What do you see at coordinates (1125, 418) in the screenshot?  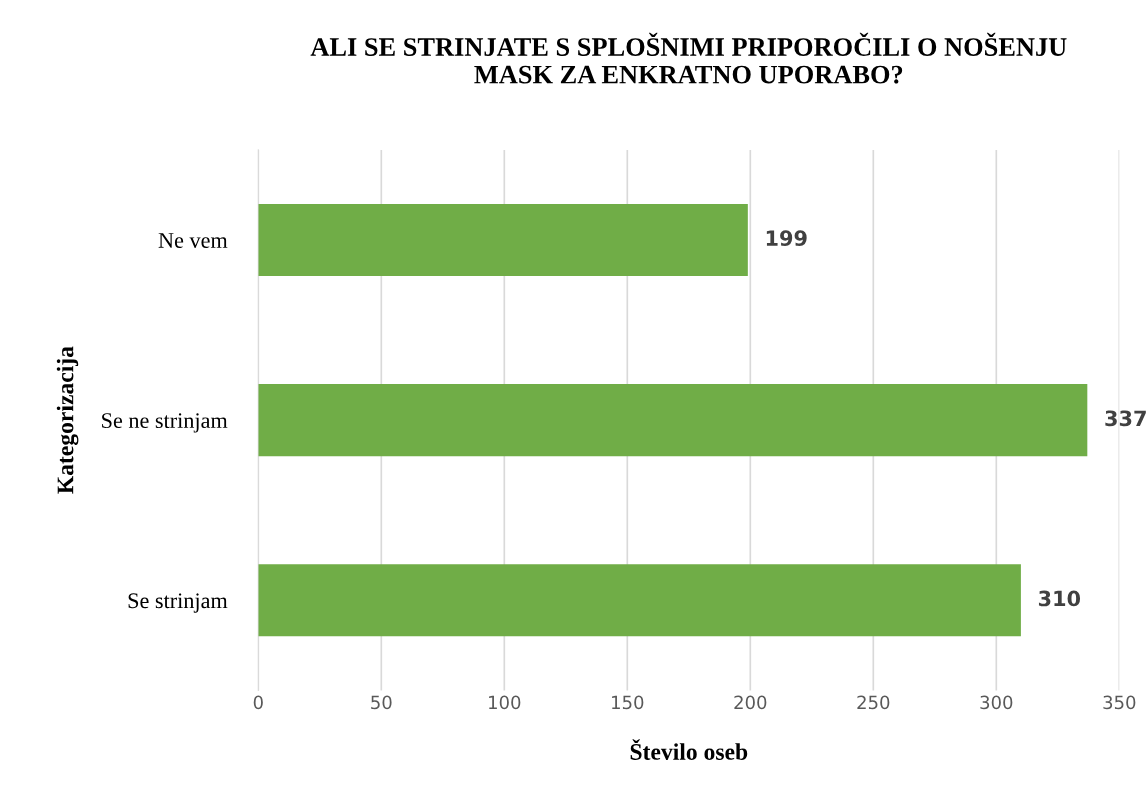 I see `data-label: 337` at bounding box center [1125, 418].